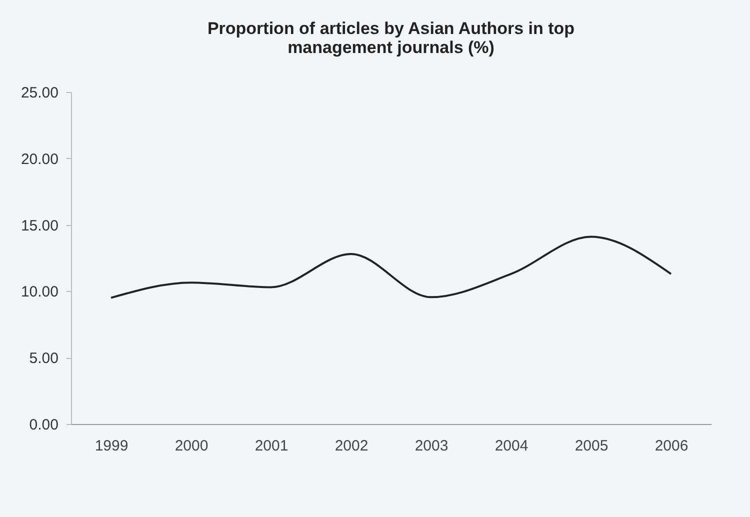 Image resolution: width=750 pixels, height=517 pixels. I want to click on y-tick-label: 5.00, so click(43, 359).